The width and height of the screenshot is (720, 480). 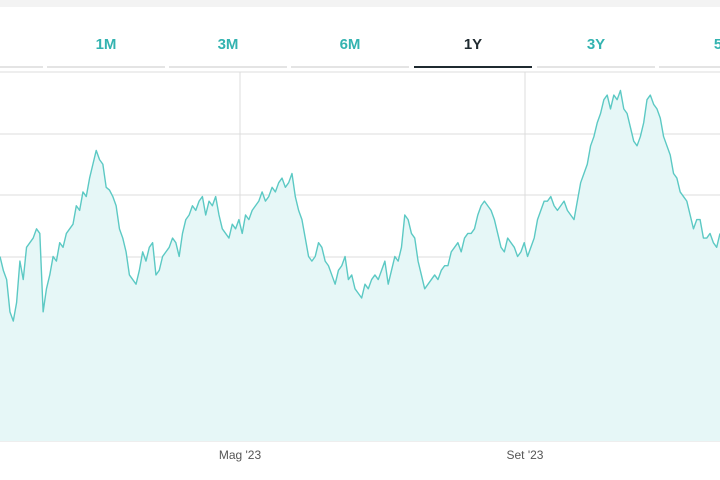 I want to click on tab-1y: 1Y, so click(x=473, y=45).